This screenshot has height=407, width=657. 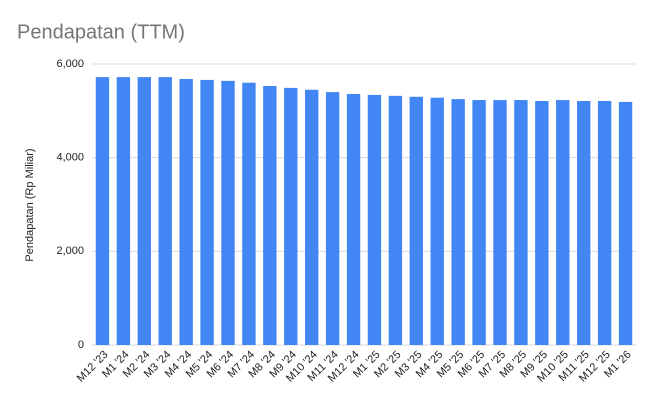 What do you see at coordinates (30, 204) in the screenshot?
I see `y-axis-label: Pendapatan (Rp Miliar)` at bounding box center [30, 204].